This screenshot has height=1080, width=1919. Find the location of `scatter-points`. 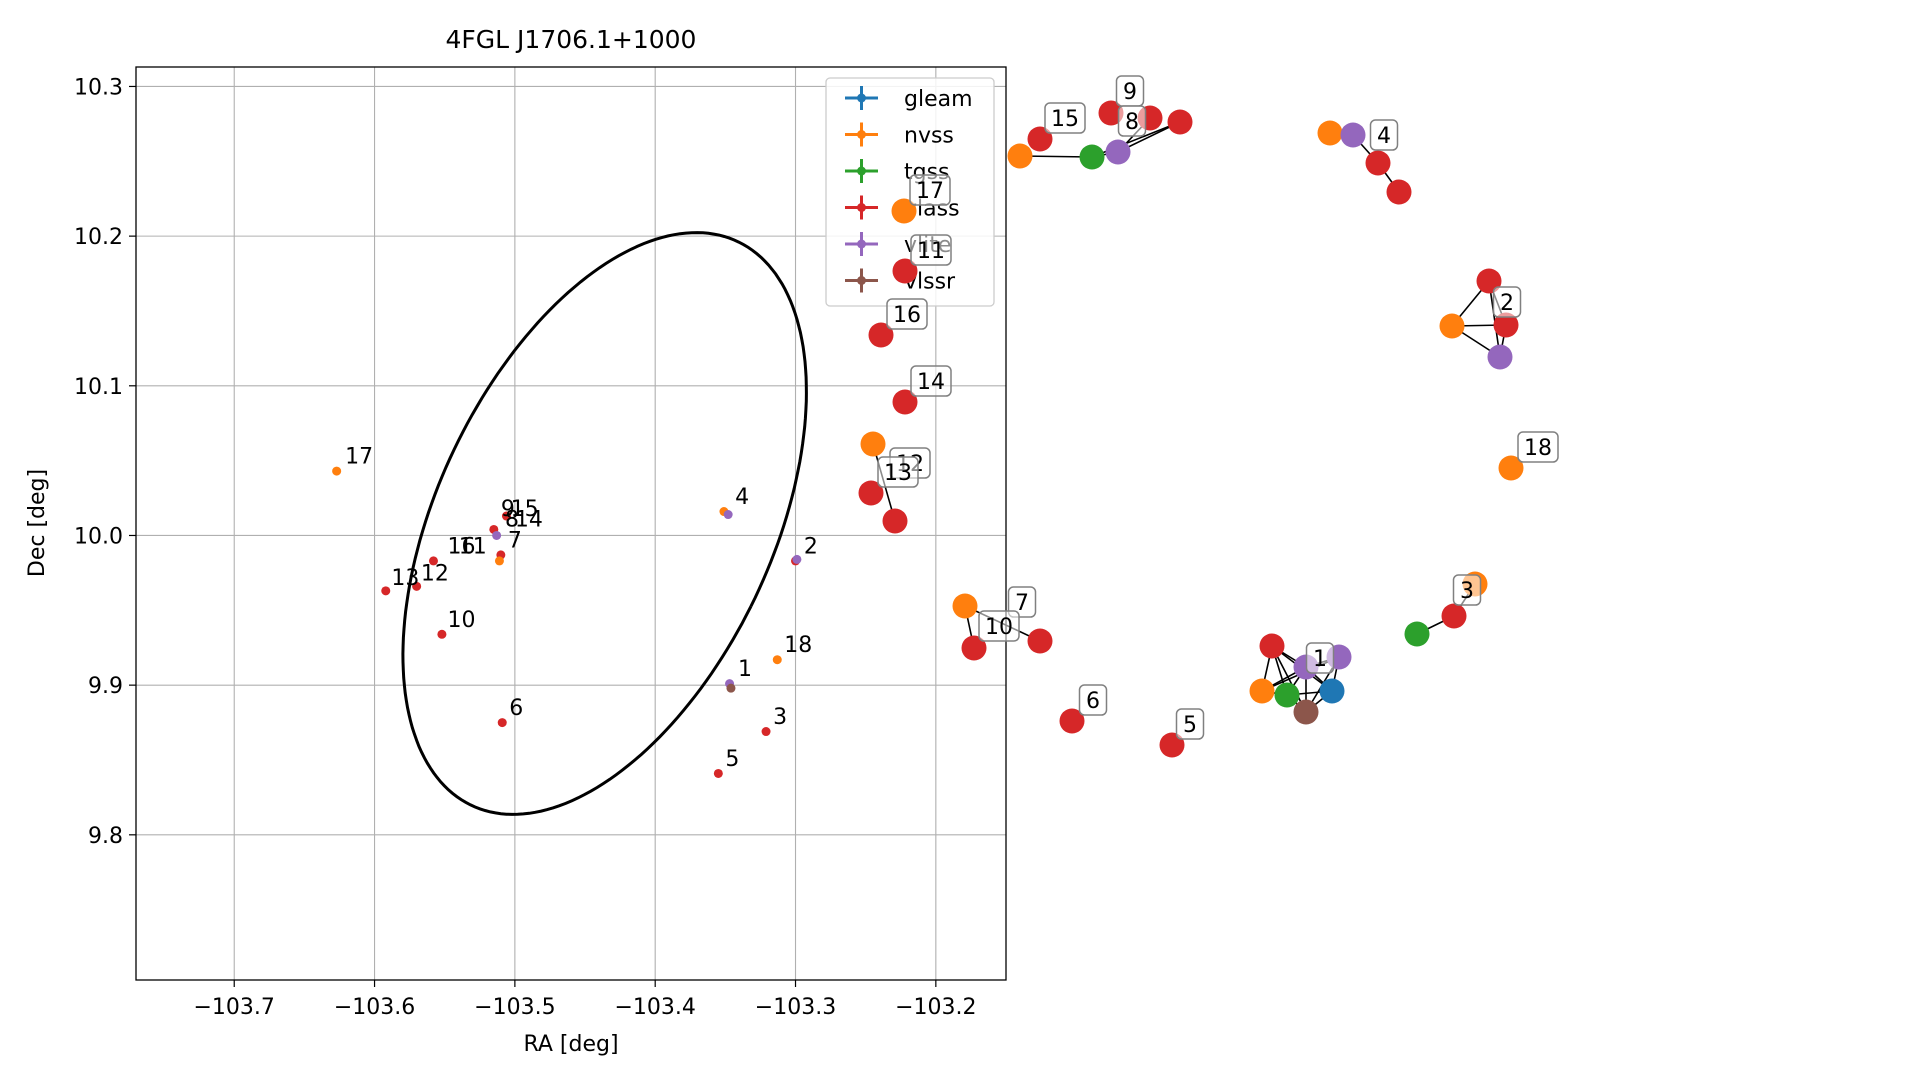

scatter-points is located at coordinates (567, 622).